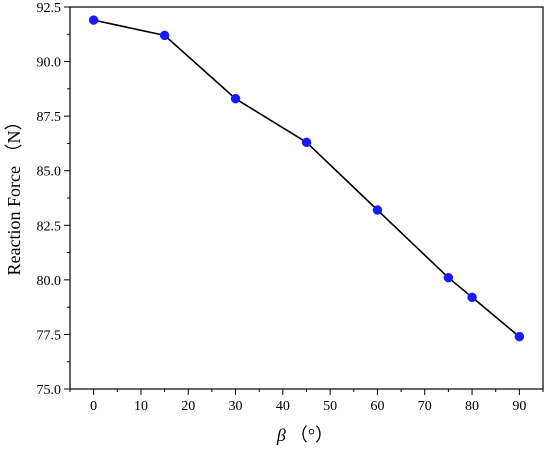 The height and width of the screenshot is (452, 550). Describe the element at coordinates (188, 406) in the screenshot. I see `x-tick-label: 20` at that location.